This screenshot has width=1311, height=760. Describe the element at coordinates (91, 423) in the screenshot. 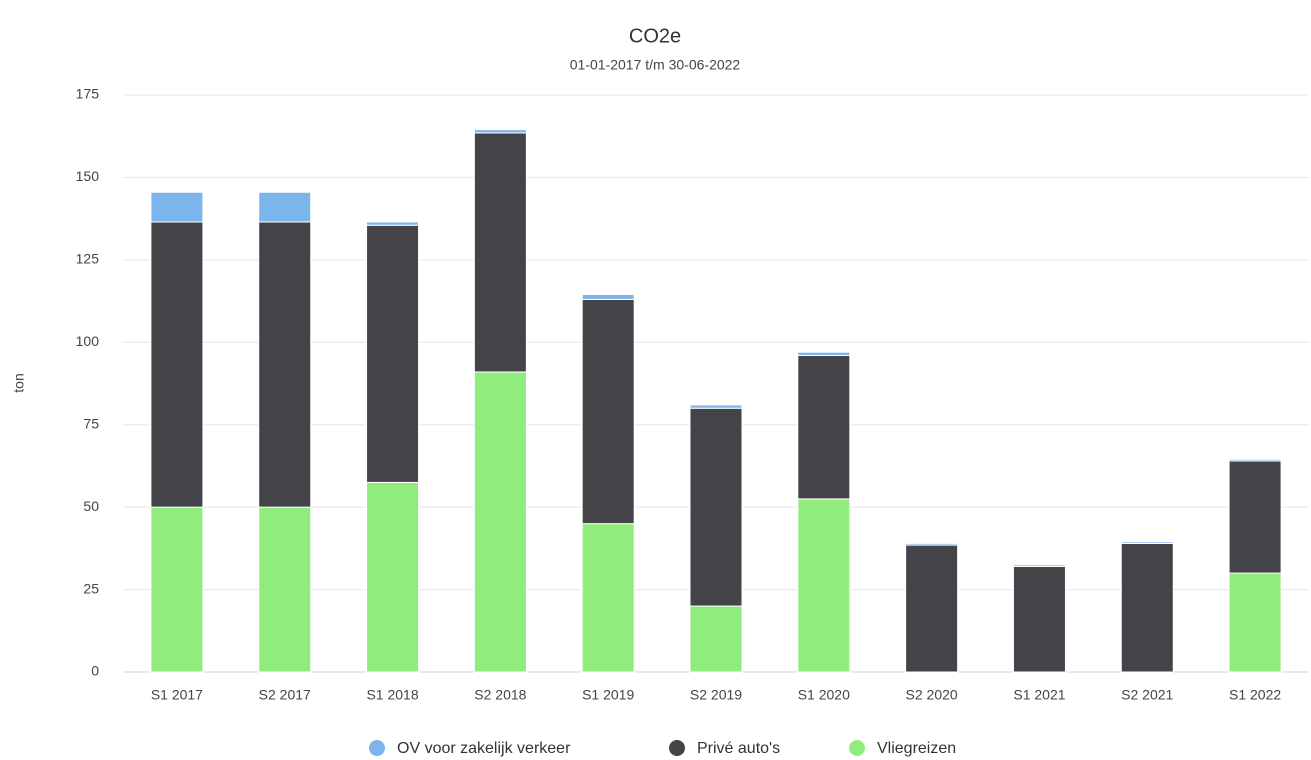

I see `y-tick-label: 75` at that location.